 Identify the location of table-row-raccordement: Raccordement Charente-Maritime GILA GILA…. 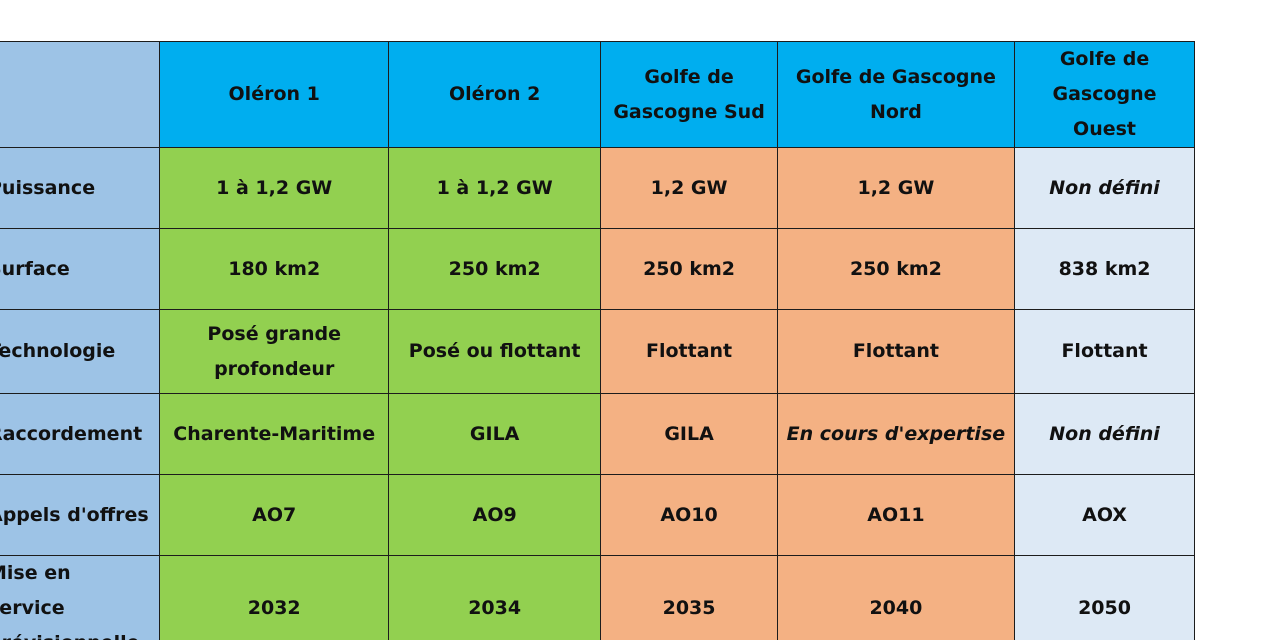
(597, 434).